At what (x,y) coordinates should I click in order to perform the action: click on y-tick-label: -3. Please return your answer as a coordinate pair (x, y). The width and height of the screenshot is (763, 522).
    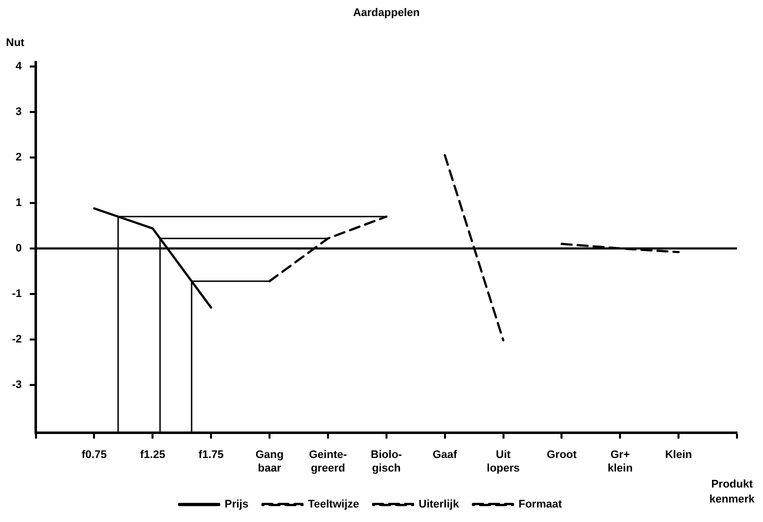
    Looking at the image, I should click on (17, 384).